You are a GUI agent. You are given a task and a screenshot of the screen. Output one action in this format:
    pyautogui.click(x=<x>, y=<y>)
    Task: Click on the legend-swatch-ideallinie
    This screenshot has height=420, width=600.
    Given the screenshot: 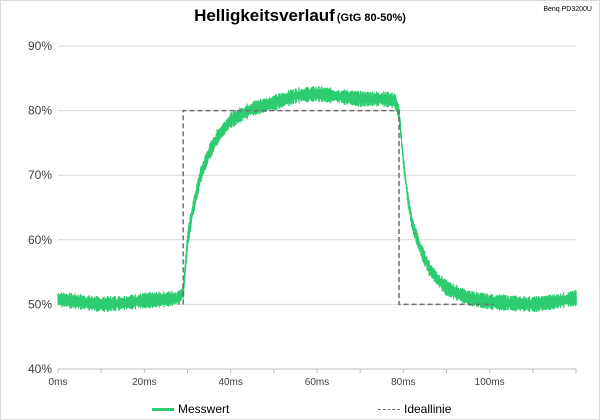 What is the action you would take?
    pyautogui.click(x=389, y=409)
    